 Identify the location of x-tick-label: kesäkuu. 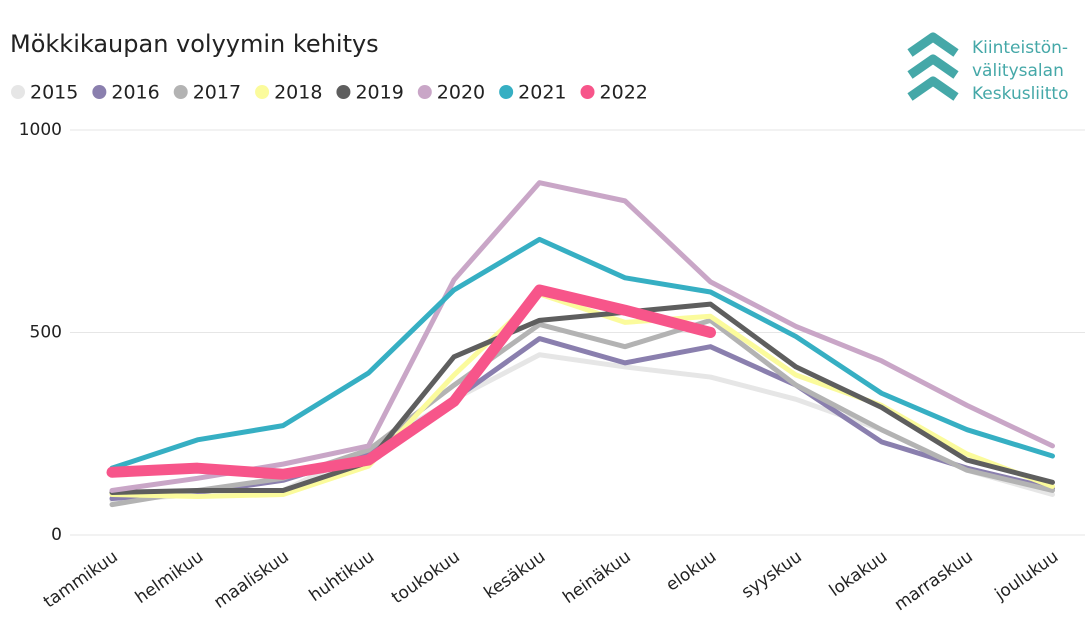
(515, 575).